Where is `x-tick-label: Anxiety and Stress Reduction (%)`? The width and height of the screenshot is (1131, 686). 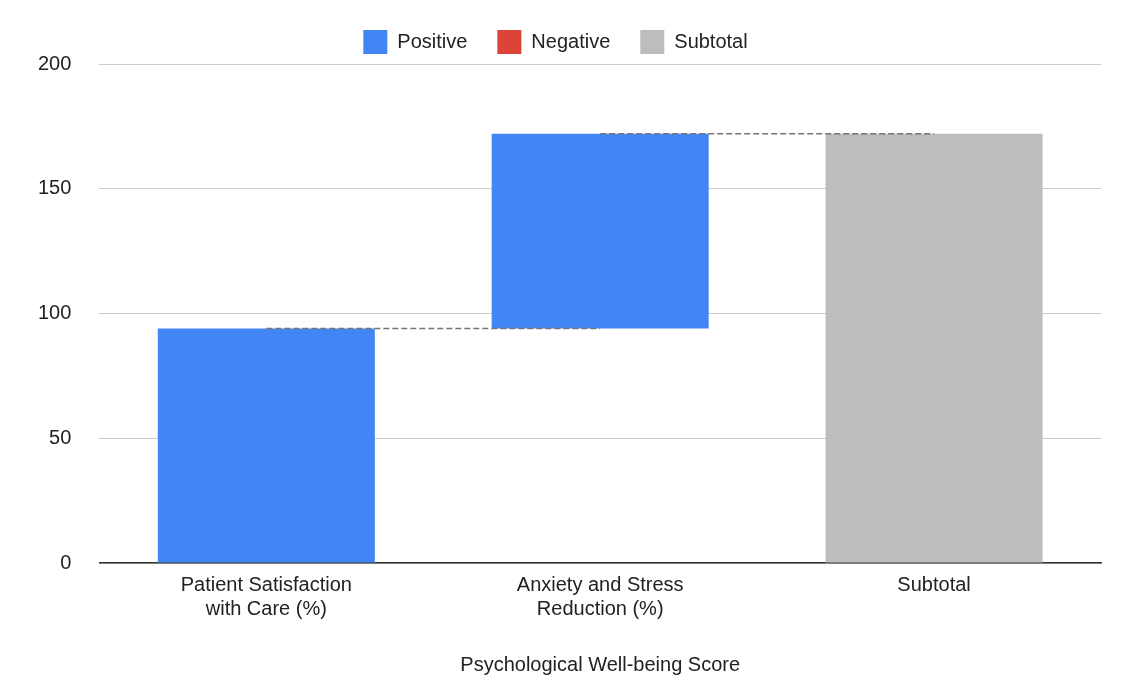 x-tick-label: Anxiety and Stress Reduction (%) is located at coordinates (600, 595).